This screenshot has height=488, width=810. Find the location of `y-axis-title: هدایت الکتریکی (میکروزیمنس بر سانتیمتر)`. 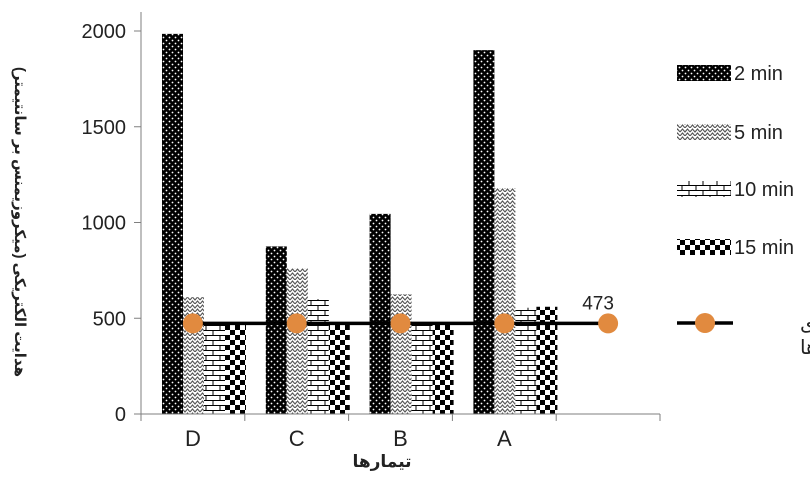

y-axis-title: هدایت الکتریکی (میکروزیمنس بر سانتیمتر) is located at coordinates (19, 222).